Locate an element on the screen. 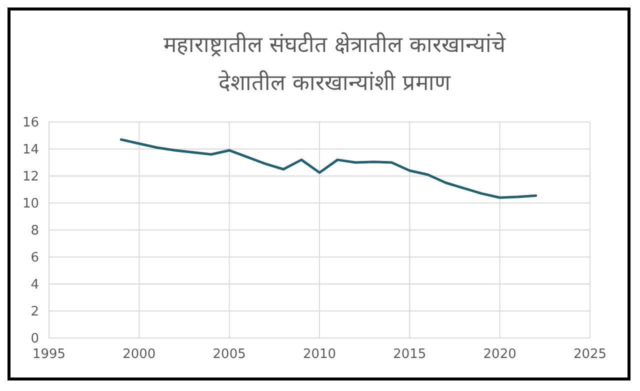  x-tick-label: 2000 is located at coordinates (139, 354).